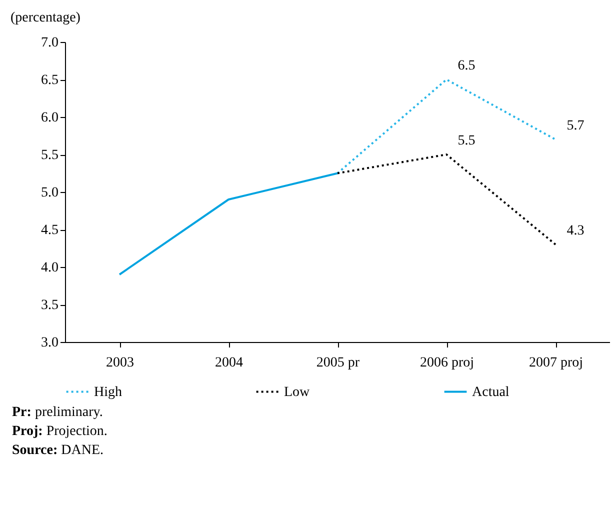 The height and width of the screenshot is (506, 613). I want to click on legend-label: Low, so click(297, 392).